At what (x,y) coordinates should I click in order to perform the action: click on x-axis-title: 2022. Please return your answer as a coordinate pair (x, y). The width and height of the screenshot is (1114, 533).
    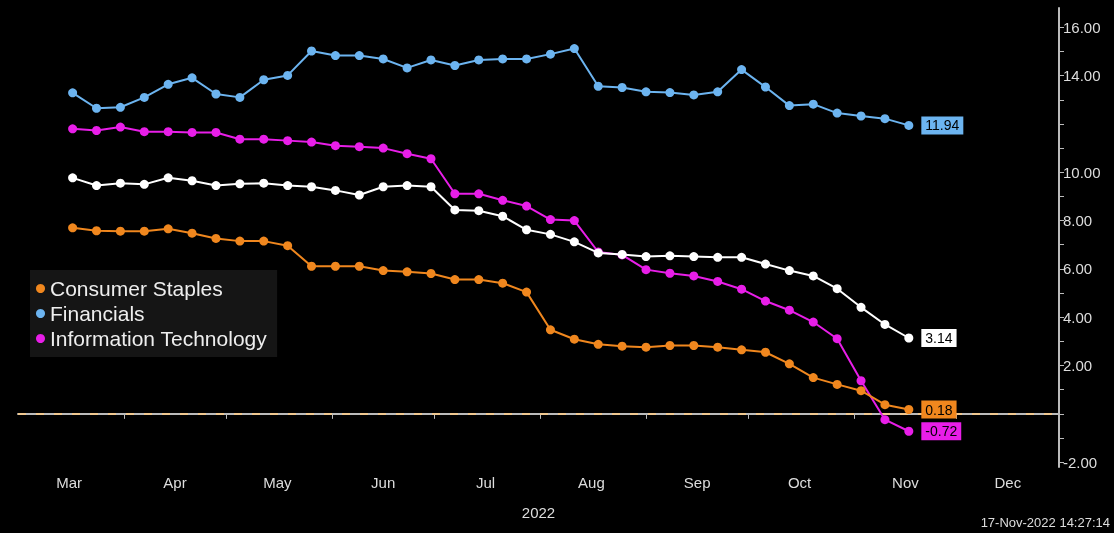
    Looking at the image, I should click on (538, 512).